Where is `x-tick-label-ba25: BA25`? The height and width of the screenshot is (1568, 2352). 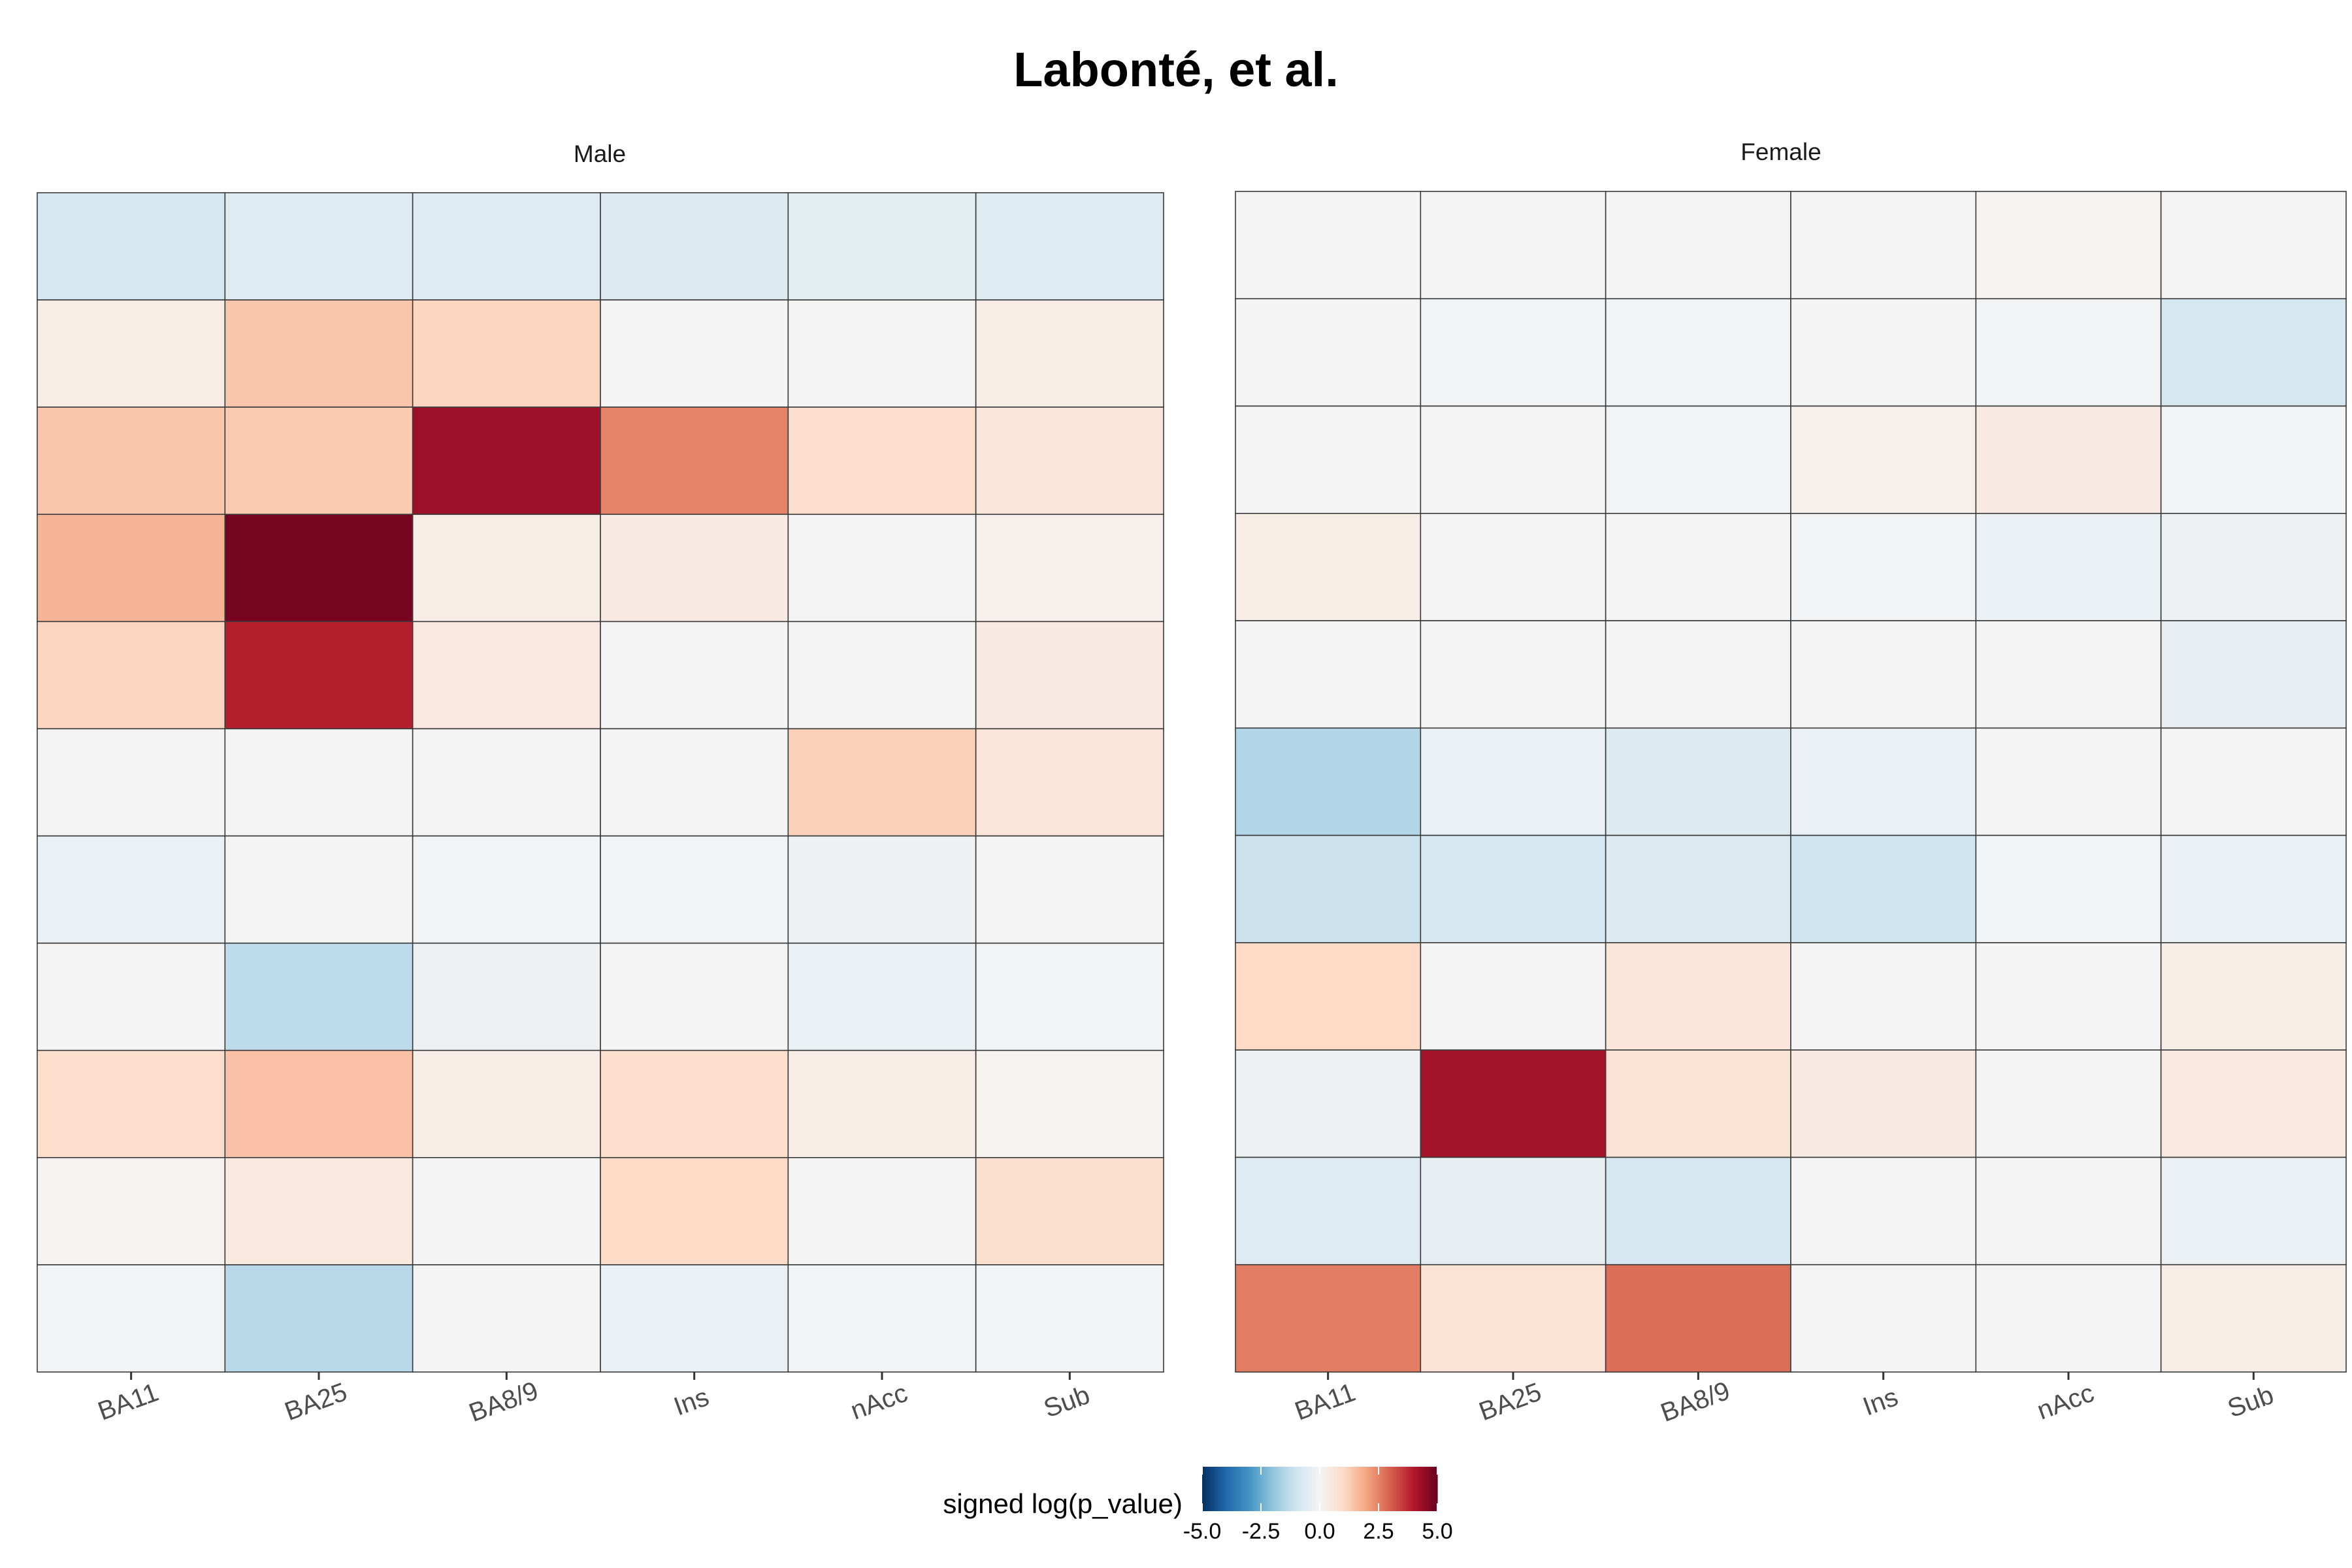 x-tick-label-ba25: BA25 is located at coordinates (1510, 1401).